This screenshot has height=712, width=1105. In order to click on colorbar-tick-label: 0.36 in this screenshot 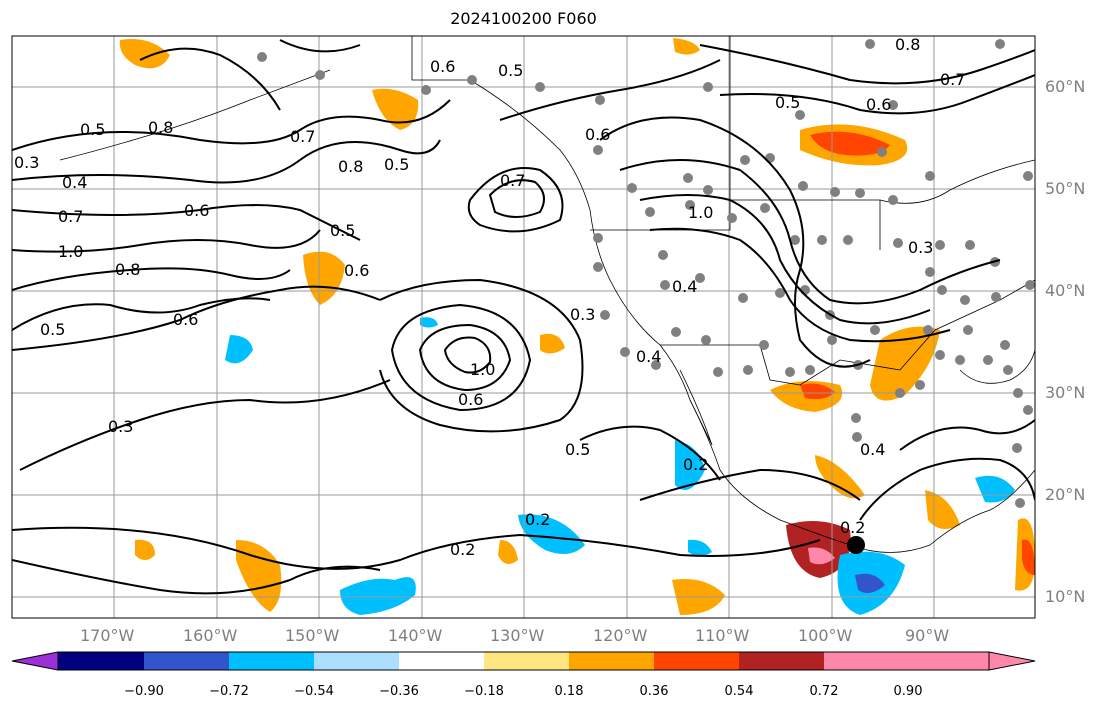, I will do `click(654, 691)`.